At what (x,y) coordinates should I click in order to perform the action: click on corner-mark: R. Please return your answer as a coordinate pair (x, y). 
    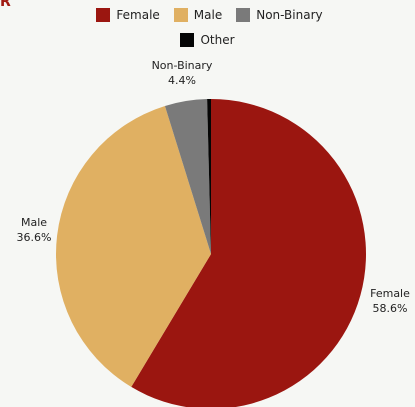
    Looking at the image, I should click on (5, 5).